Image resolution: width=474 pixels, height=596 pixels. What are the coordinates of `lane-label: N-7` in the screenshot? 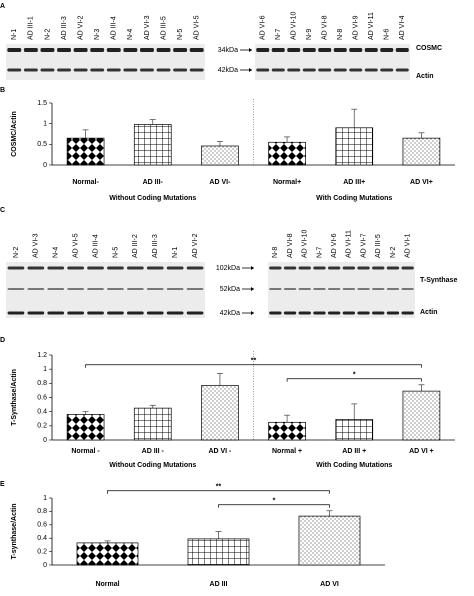 It's located at (278, 34).